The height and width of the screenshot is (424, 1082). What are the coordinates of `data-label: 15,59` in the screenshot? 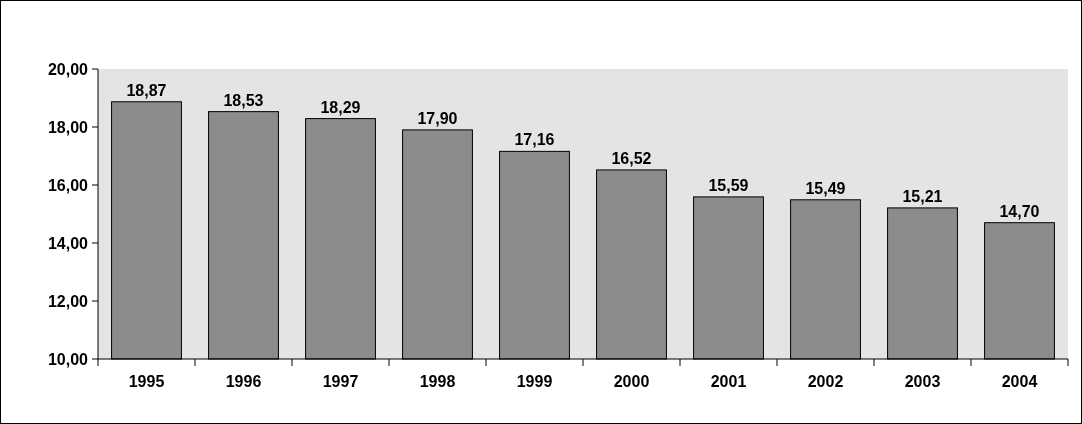 It's located at (728, 185).